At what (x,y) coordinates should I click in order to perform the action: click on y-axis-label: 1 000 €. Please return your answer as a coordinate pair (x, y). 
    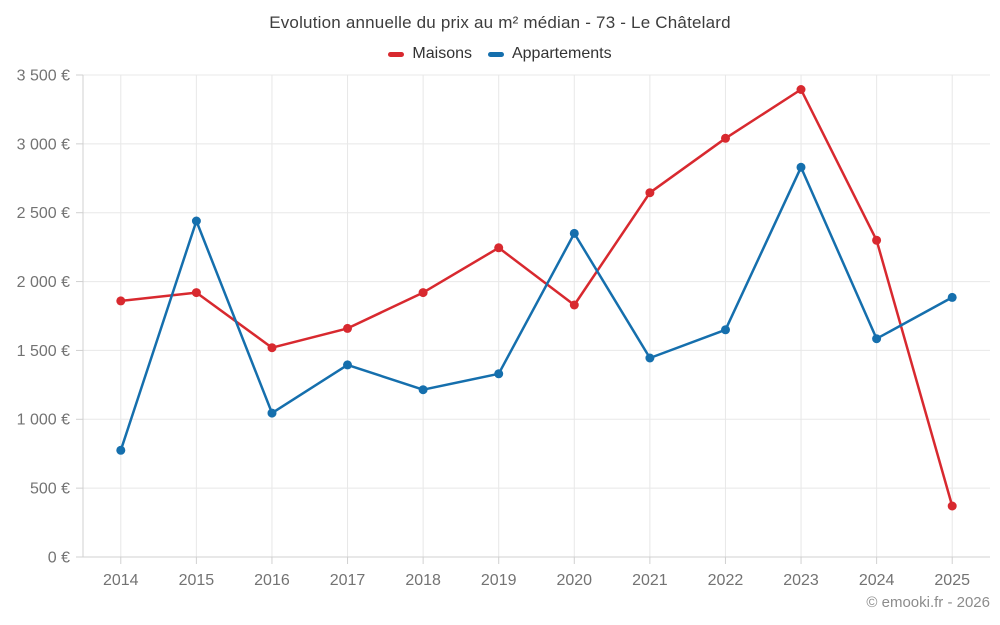
    Looking at the image, I should click on (43, 420).